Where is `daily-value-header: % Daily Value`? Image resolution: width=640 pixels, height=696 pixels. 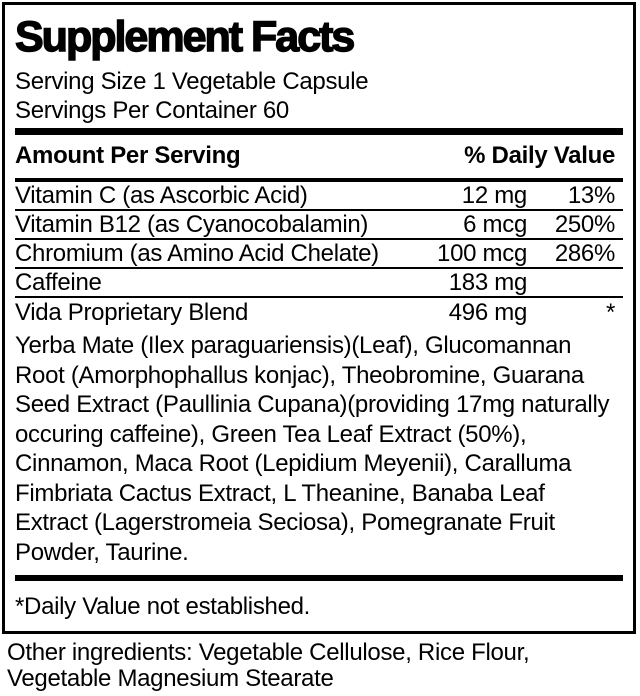
daily-value-header: % Daily Value is located at coordinates (539, 155).